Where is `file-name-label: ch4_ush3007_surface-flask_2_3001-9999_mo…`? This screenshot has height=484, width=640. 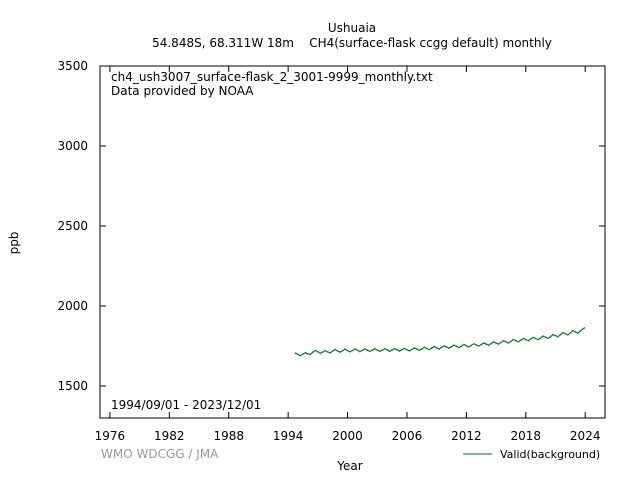
file-name-label: ch4_ush3007_surface-flask_2_3001-9999_mo… is located at coordinates (272, 77).